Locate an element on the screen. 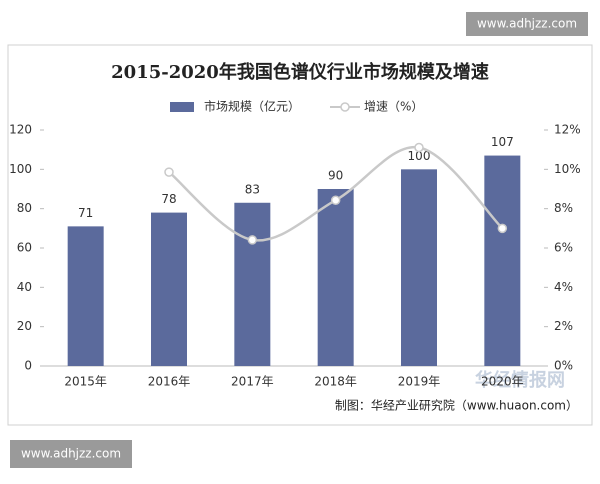 The image size is (600, 484). y-tick-label: 60 is located at coordinates (24, 248).